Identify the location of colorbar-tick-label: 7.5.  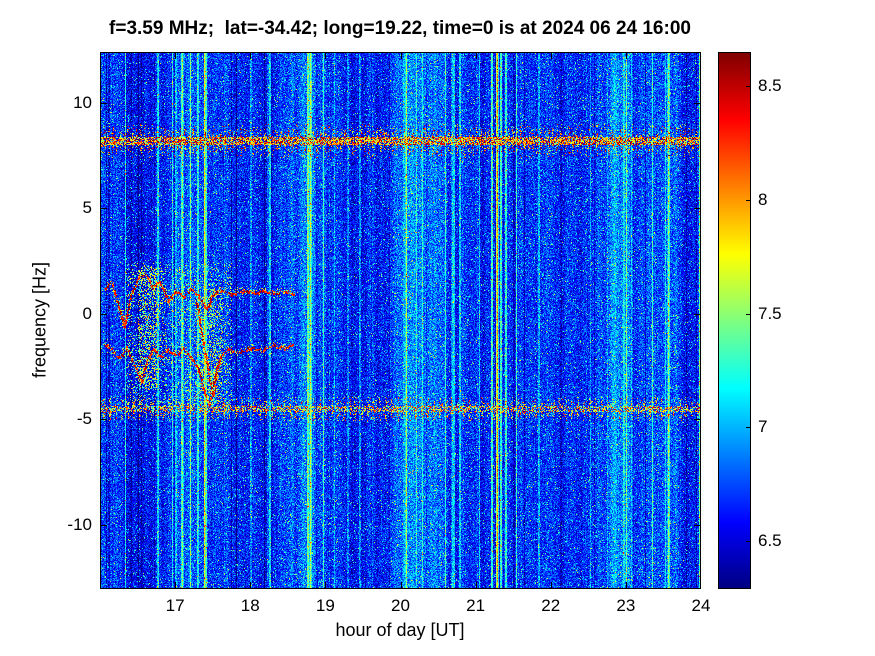
(770, 313).